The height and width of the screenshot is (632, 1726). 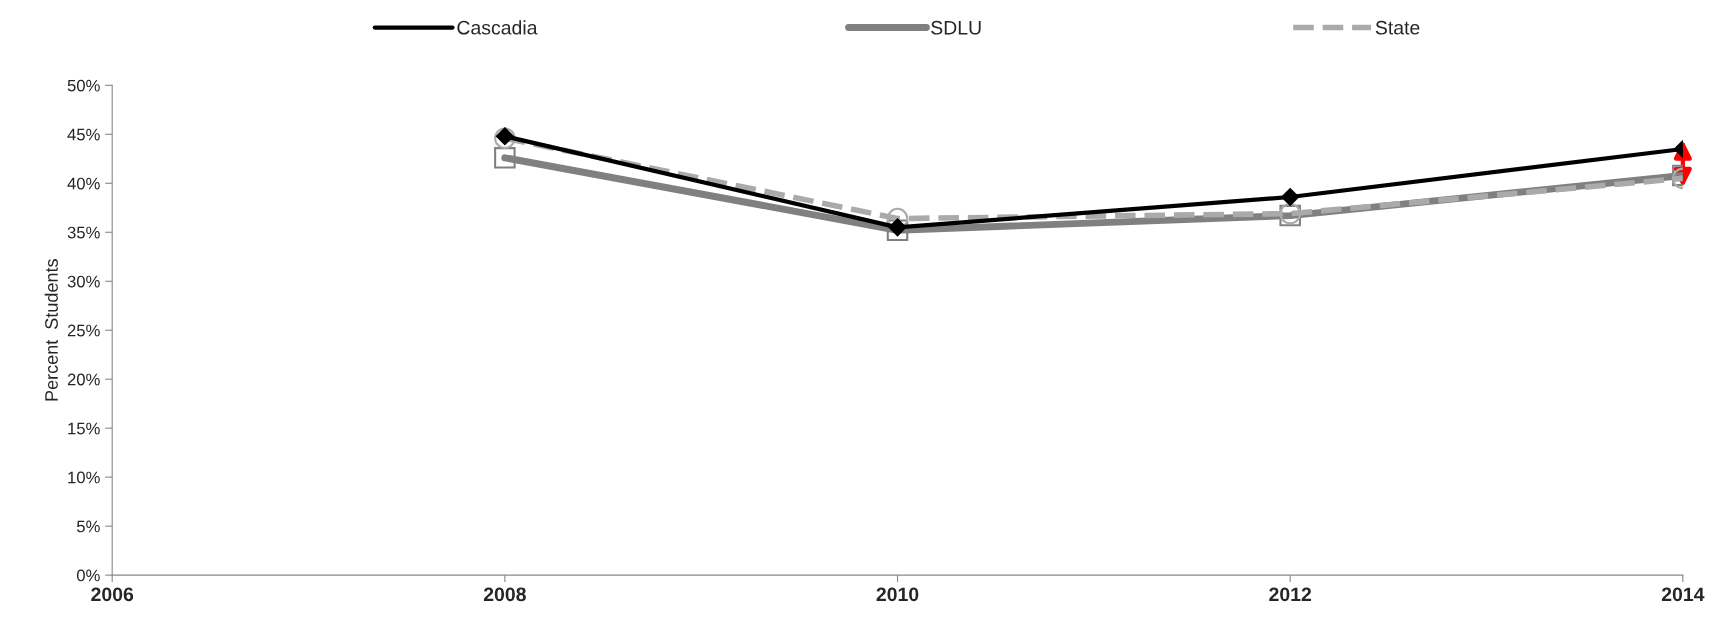 I want to click on x-tick-label: 2006, so click(x=112, y=594).